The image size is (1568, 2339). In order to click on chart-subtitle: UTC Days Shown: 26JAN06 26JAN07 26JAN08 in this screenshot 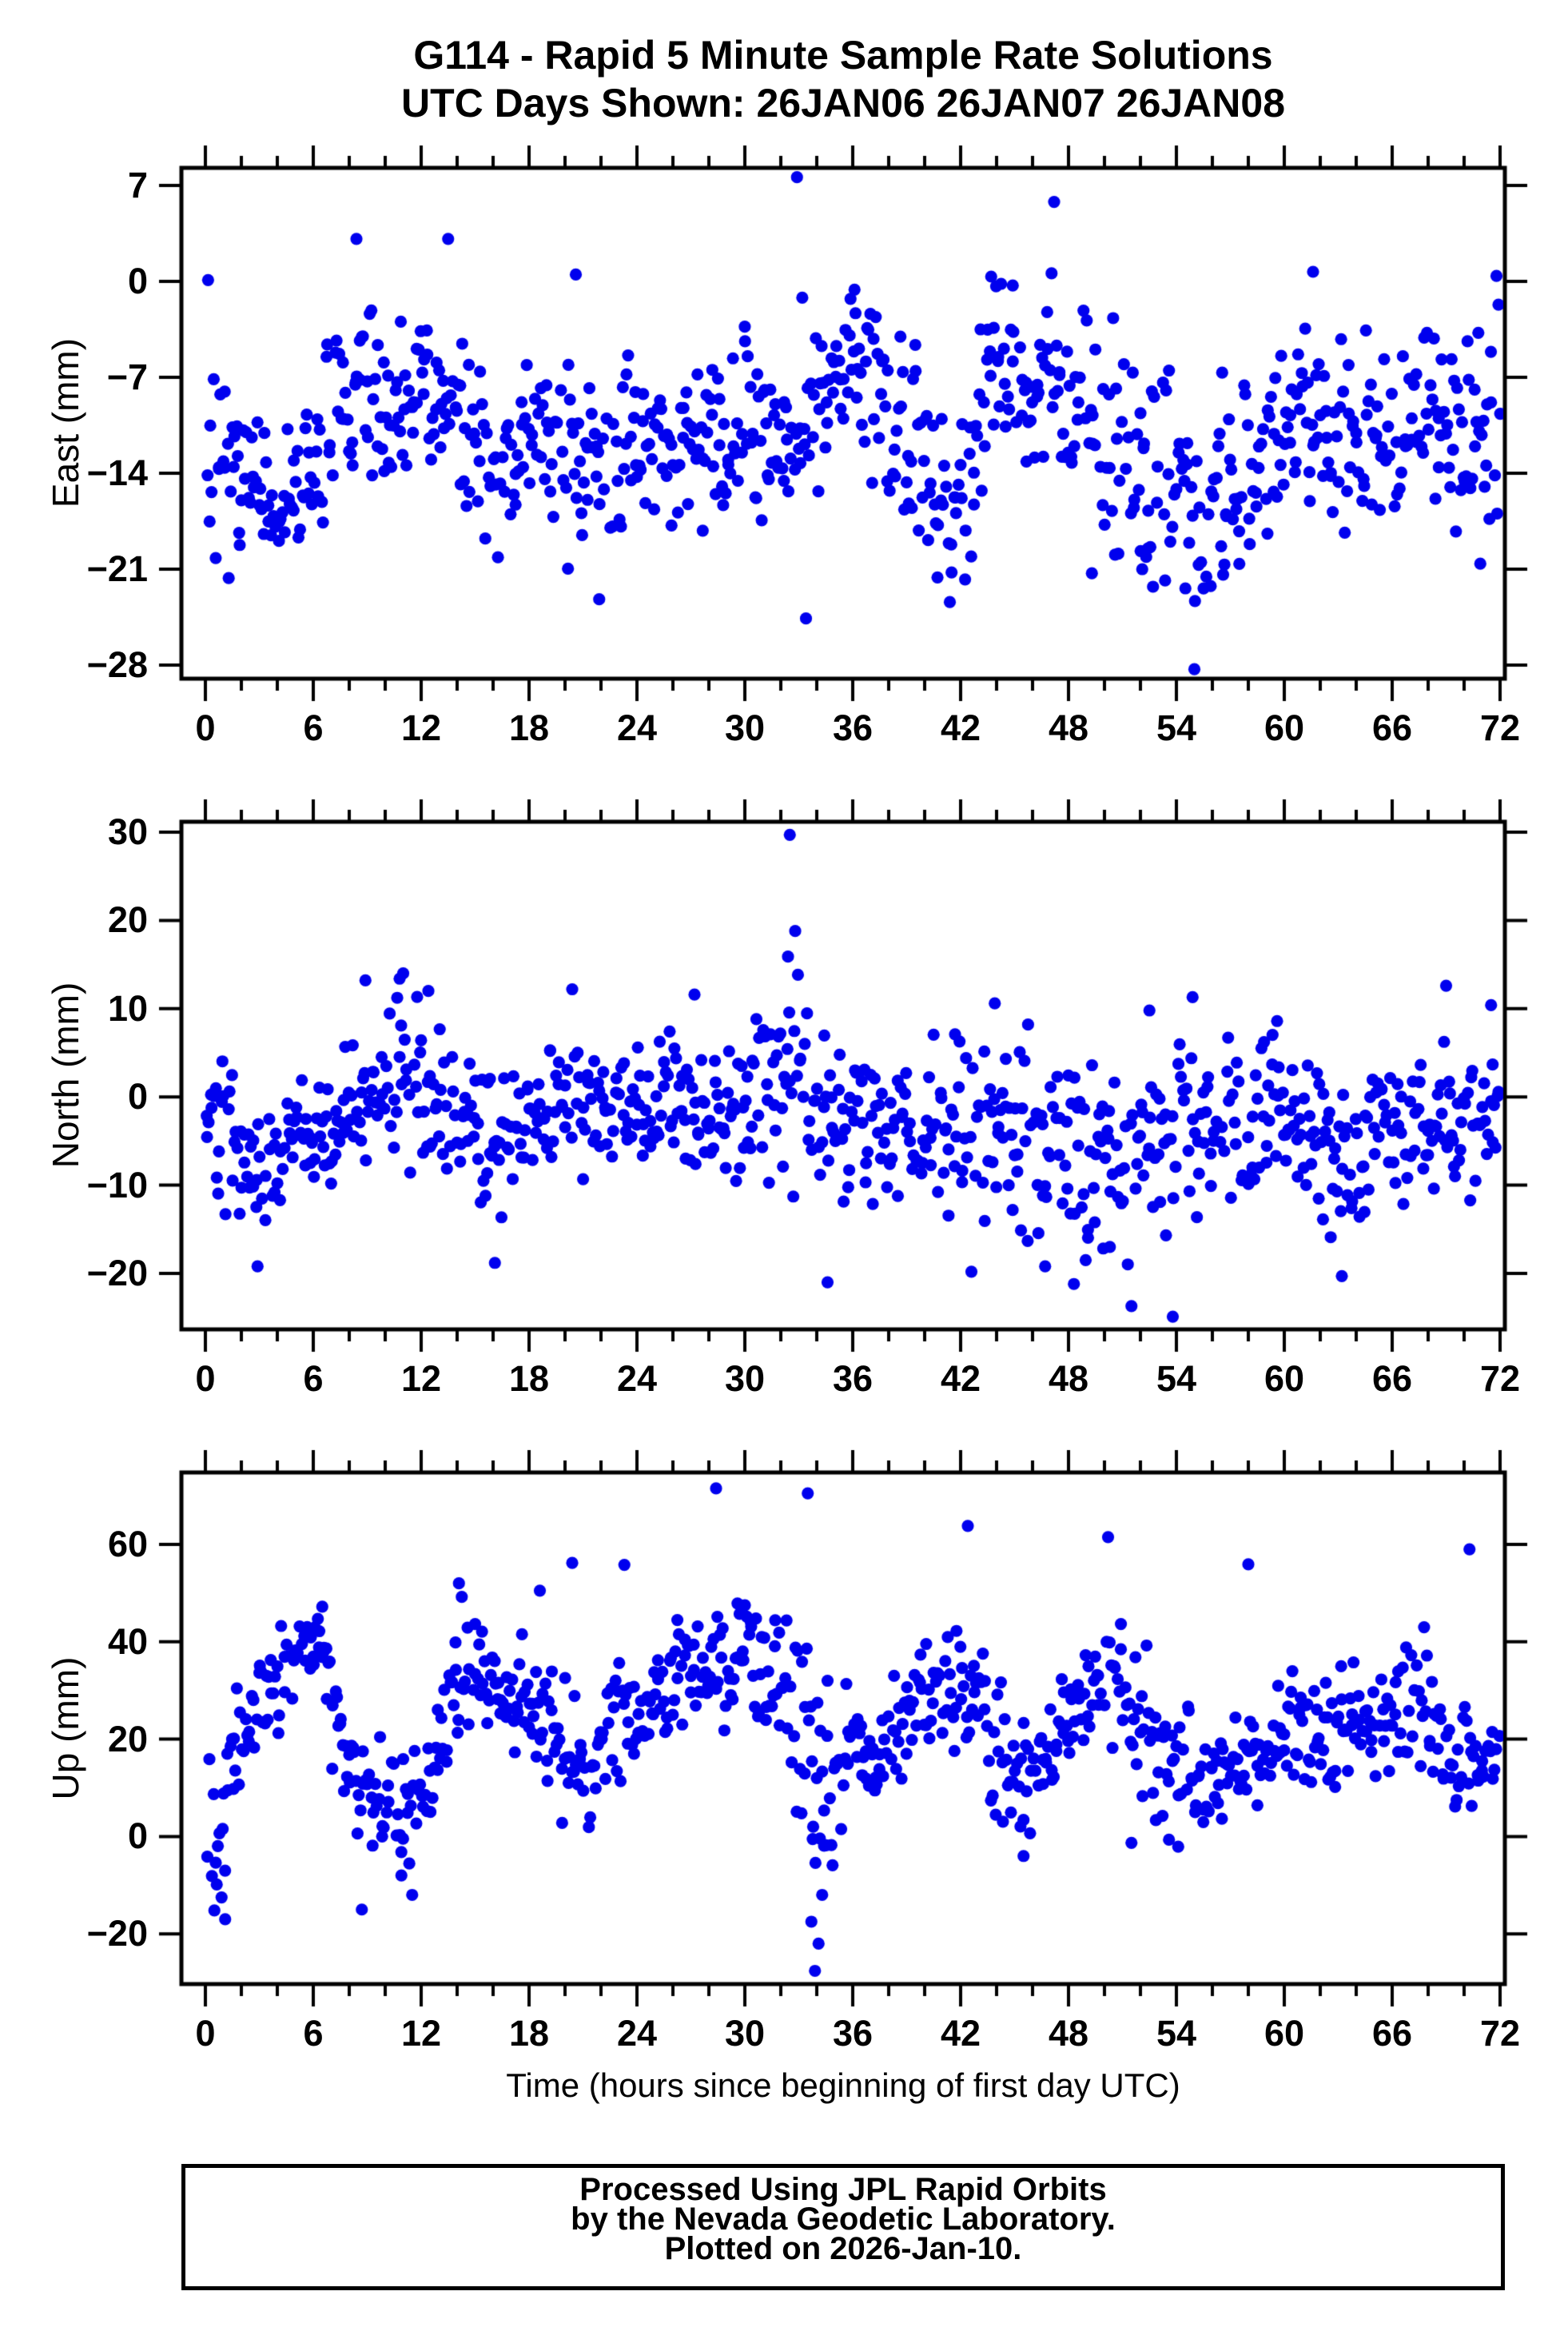, I will do `click(843, 103)`.